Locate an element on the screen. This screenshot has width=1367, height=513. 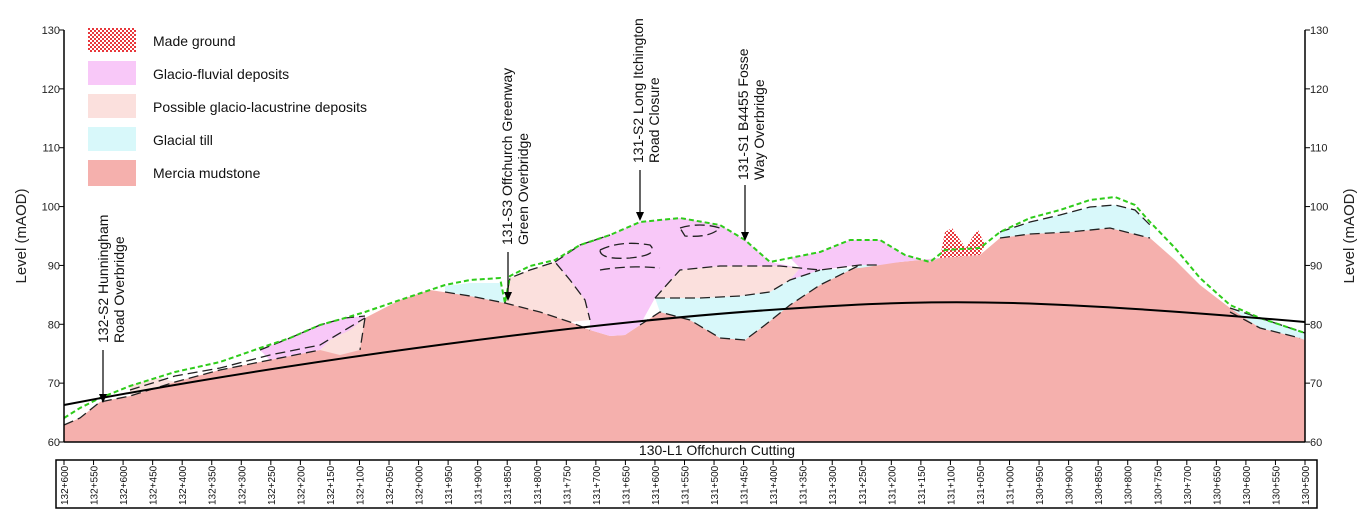
callout-long-itchington: 131-S2 Long Itchington Road Closure is located at coordinates (646, 119).